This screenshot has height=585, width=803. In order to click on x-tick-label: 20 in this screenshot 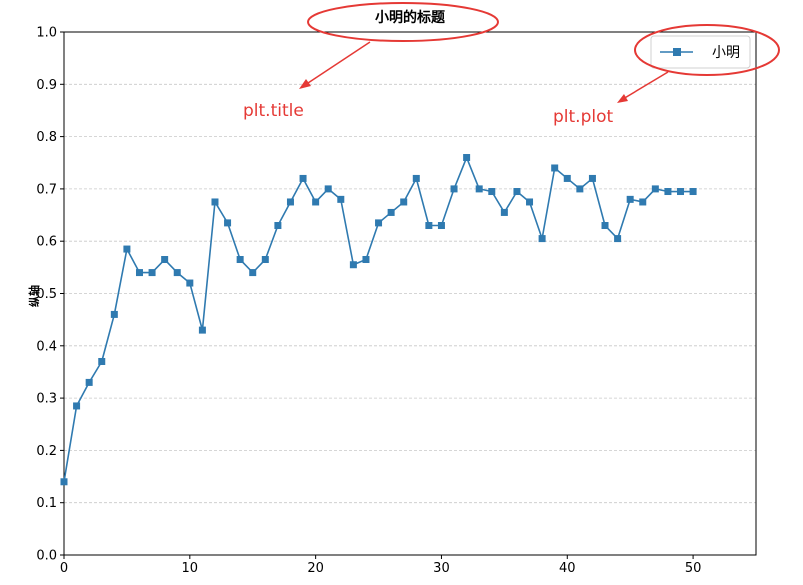, I will do `click(315, 568)`.